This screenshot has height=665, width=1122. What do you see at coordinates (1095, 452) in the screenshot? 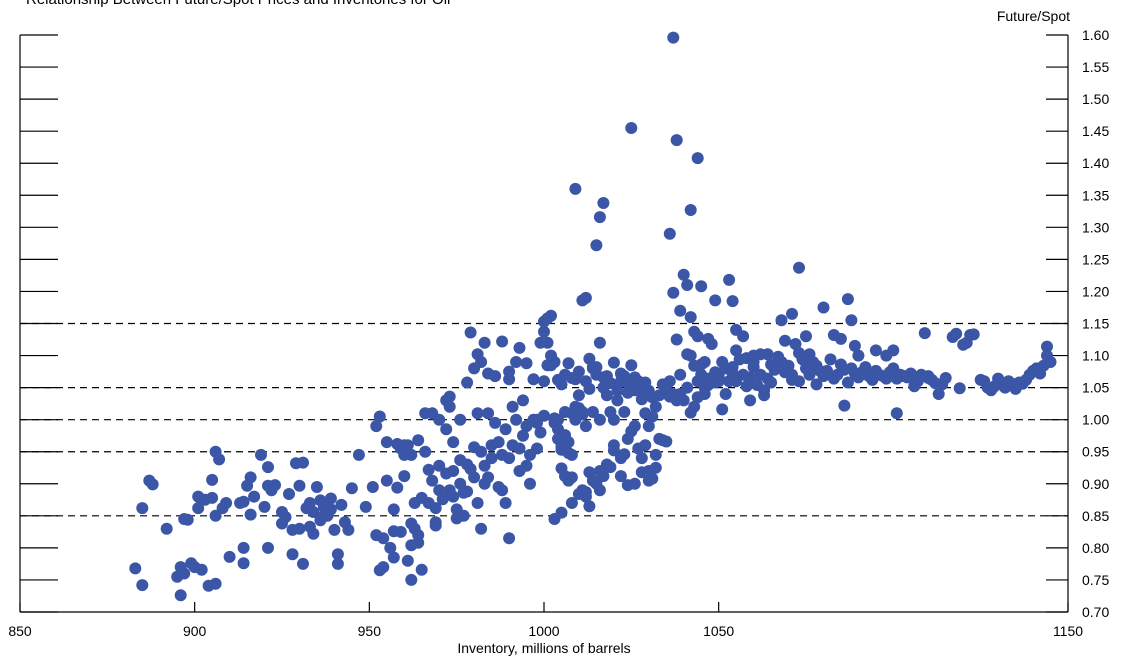
I see `y-tick-label: 0.95` at bounding box center [1095, 452].